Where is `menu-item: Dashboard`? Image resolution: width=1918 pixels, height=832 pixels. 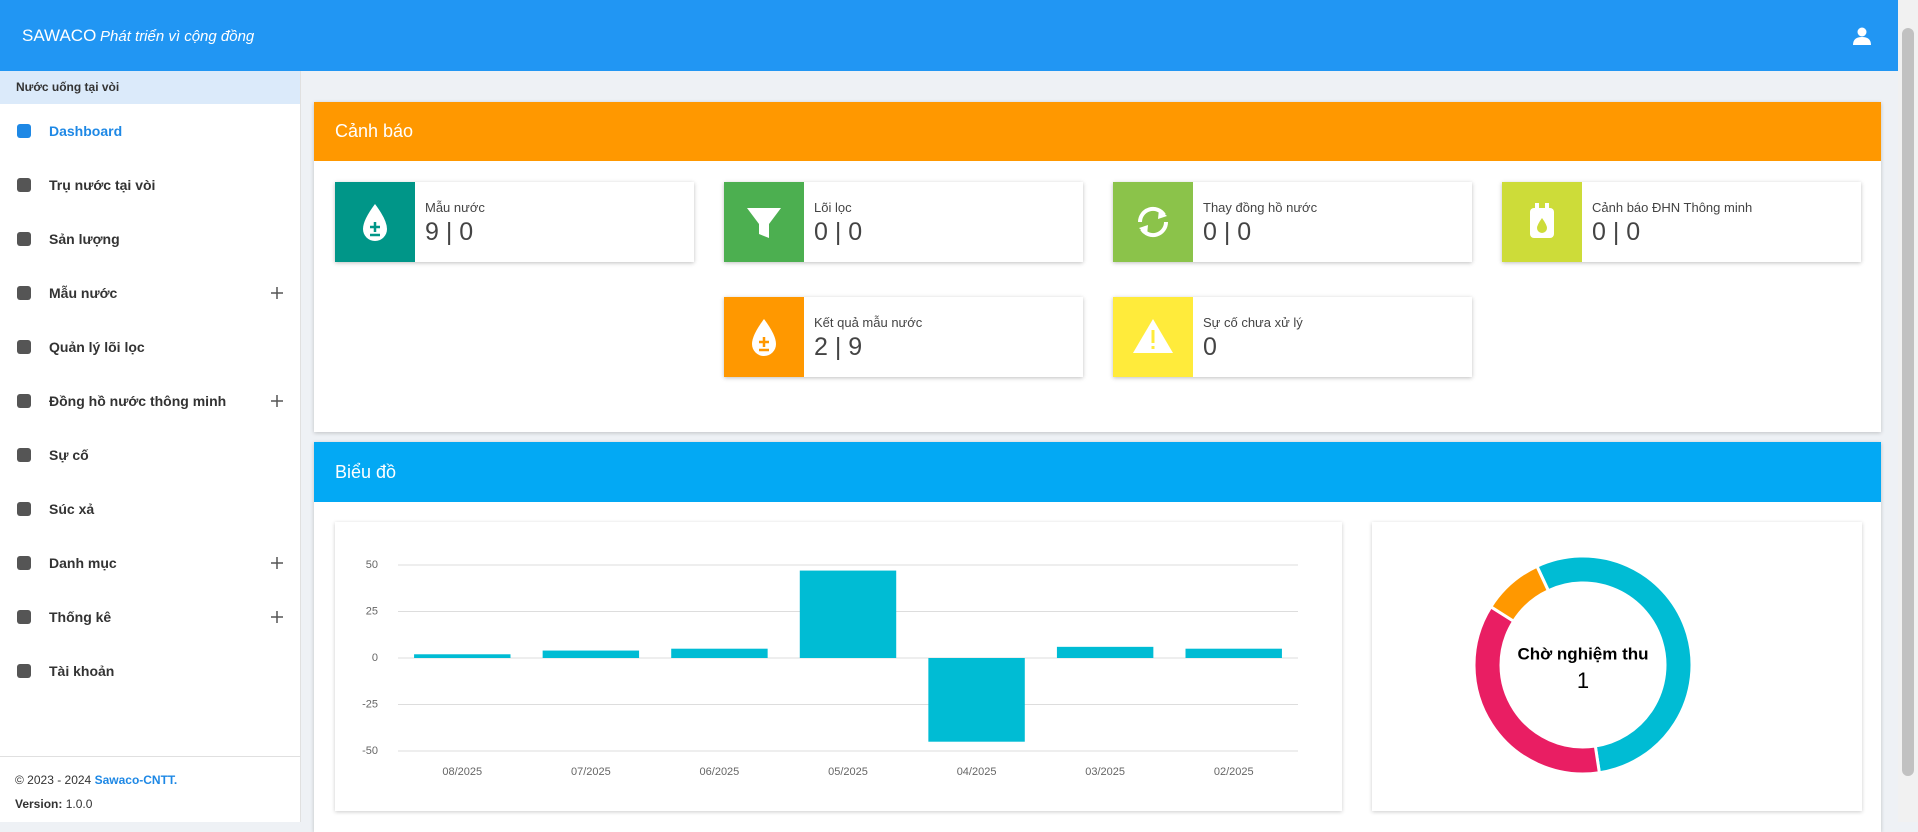
menu-item: Dashboard is located at coordinates (150, 131).